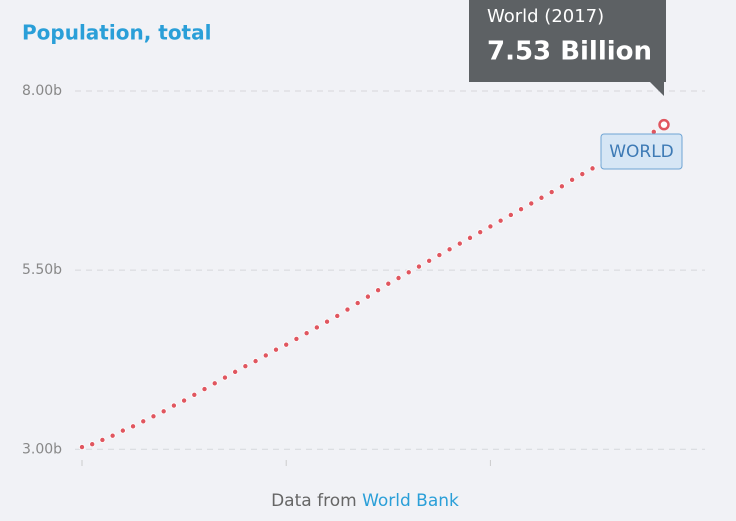  What do you see at coordinates (569, 52) in the screenshot?
I see `tooltip-value: 7.53 Billion` at bounding box center [569, 52].